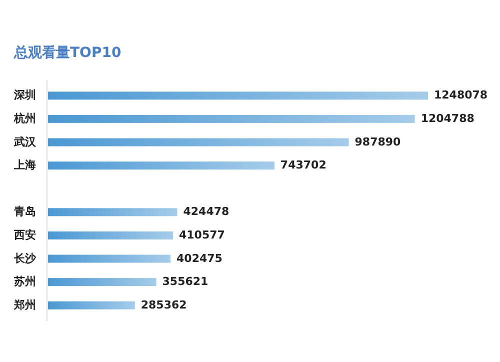 Image resolution: width=500 pixels, height=362 pixels. Describe the element at coordinates (24, 281) in the screenshot. I see `y-tick-label: 苏州` at that location.